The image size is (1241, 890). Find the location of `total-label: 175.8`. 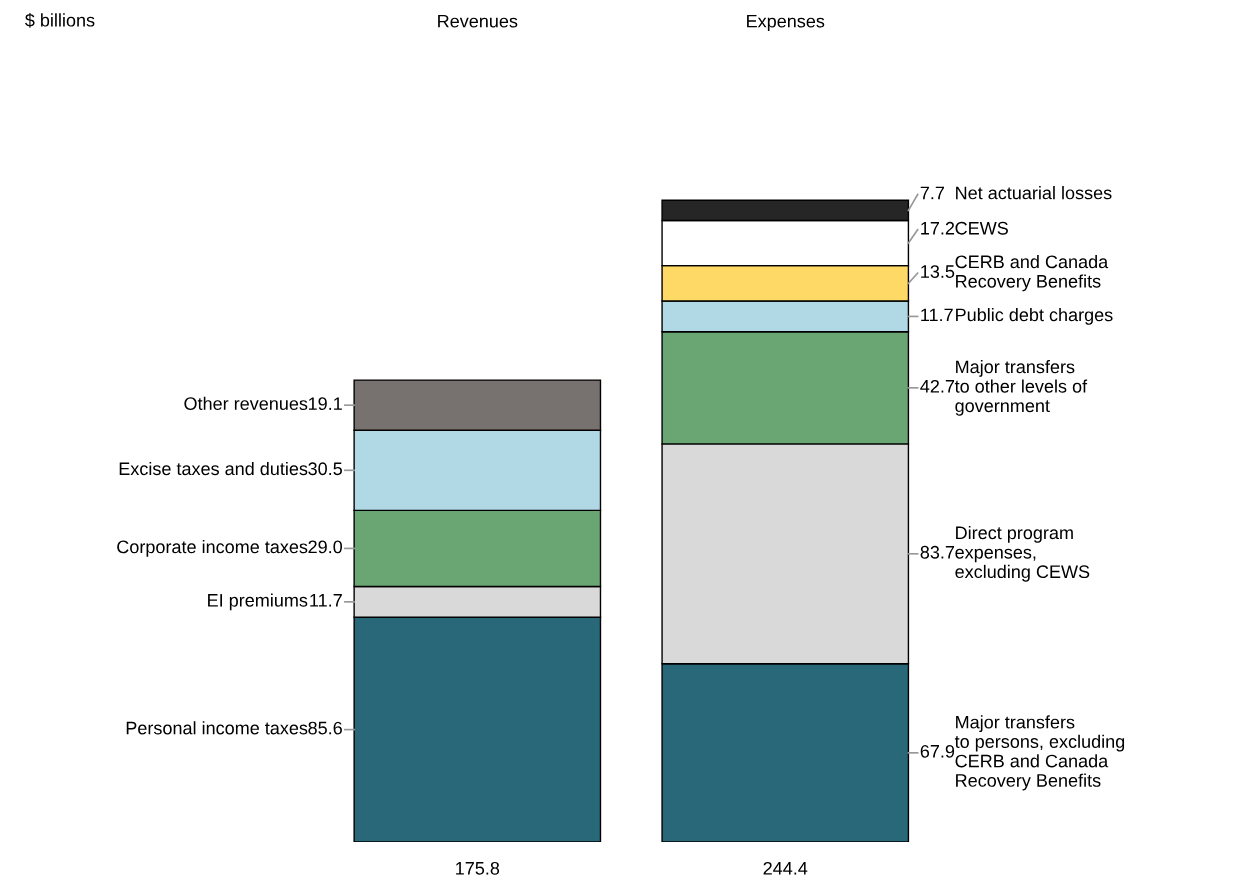

total-label: 175.8 is located at coordinates (478, 868).